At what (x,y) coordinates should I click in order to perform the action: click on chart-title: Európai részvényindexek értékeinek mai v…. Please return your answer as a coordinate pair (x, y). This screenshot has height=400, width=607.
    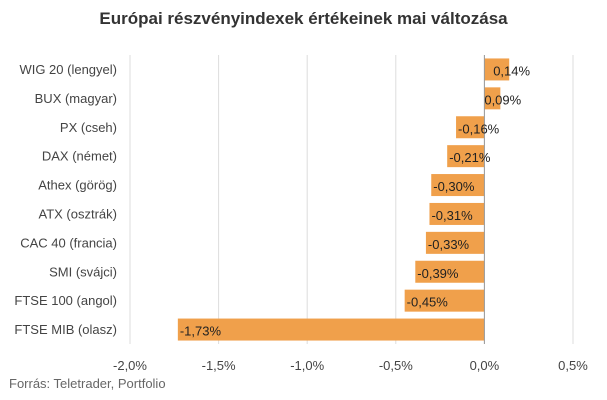
    Looking at the image, I should click on (303, 18).